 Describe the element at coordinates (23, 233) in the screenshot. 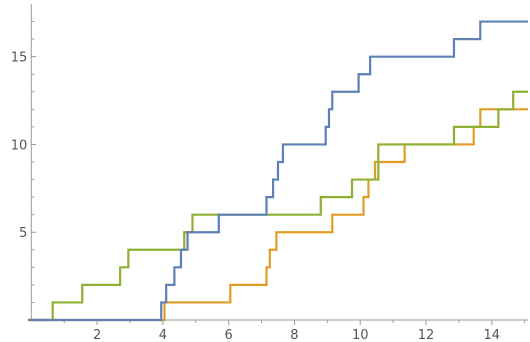

I see `y-tick-label: 5` at that location.